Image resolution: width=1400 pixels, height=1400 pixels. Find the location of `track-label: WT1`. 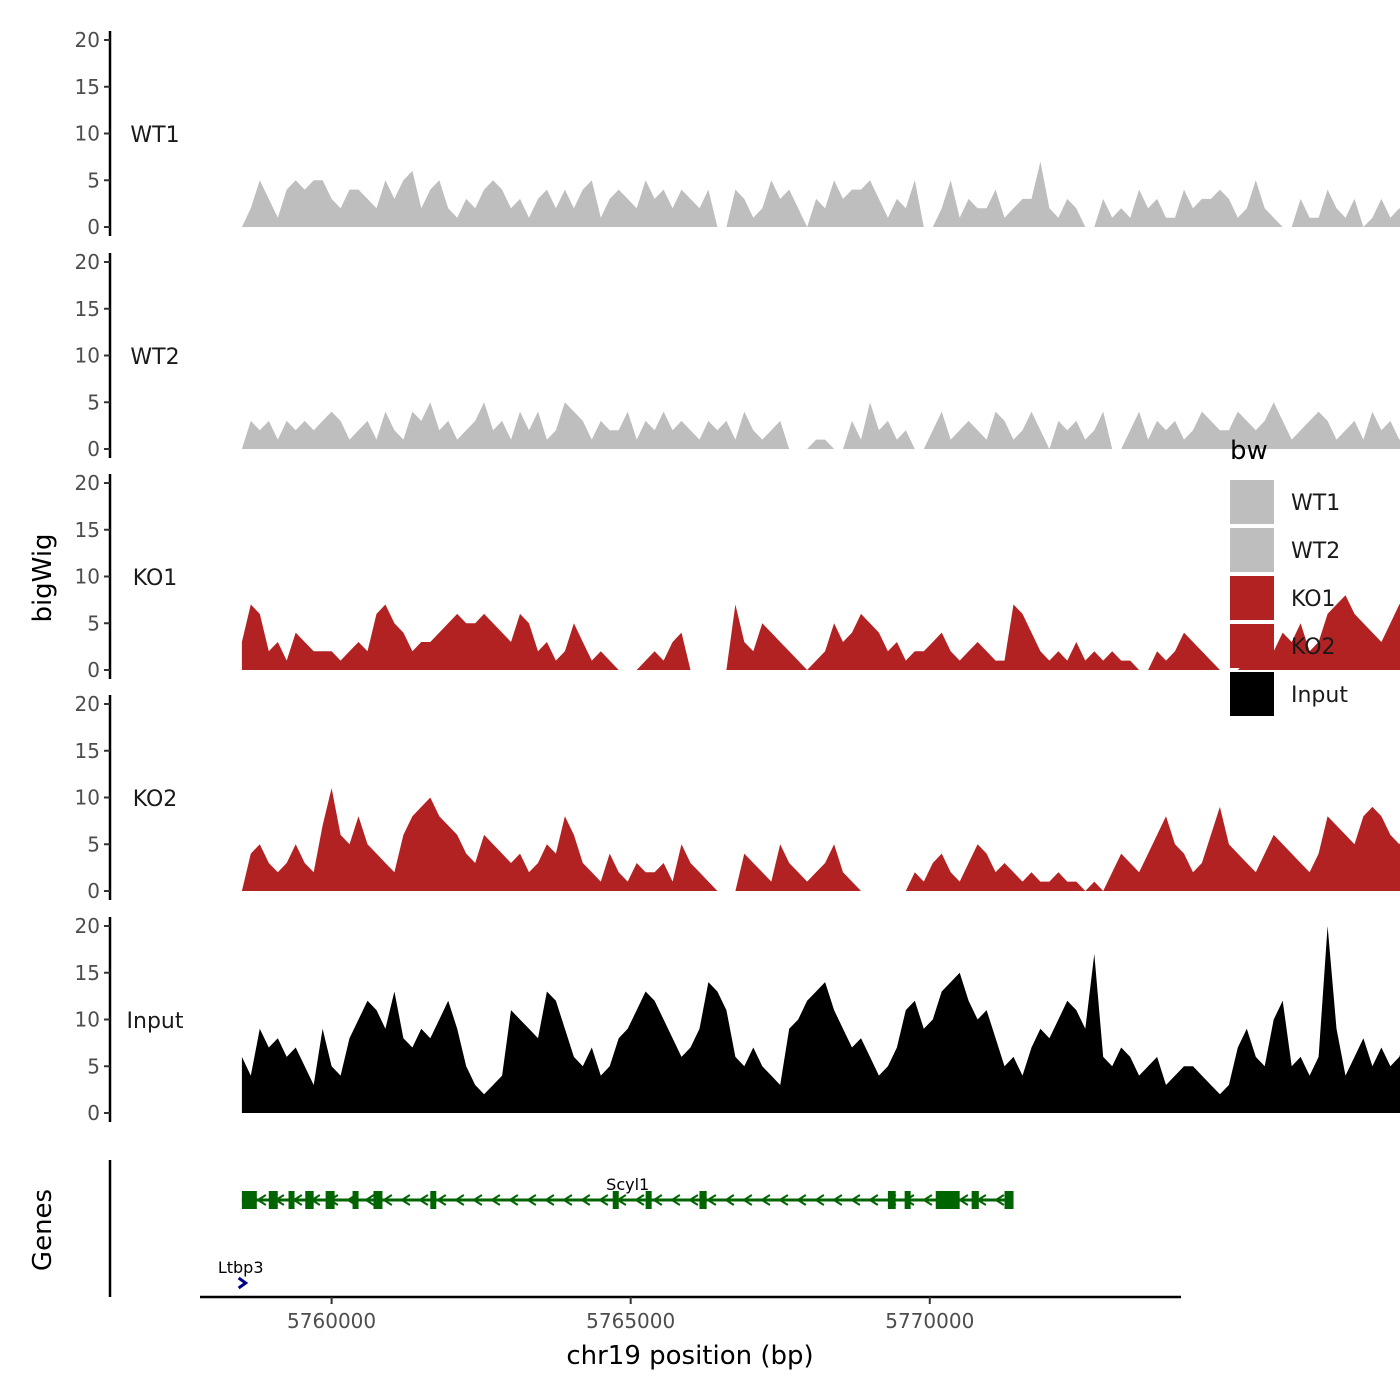

track-label: WT1 is located at coordinates (154, 135).